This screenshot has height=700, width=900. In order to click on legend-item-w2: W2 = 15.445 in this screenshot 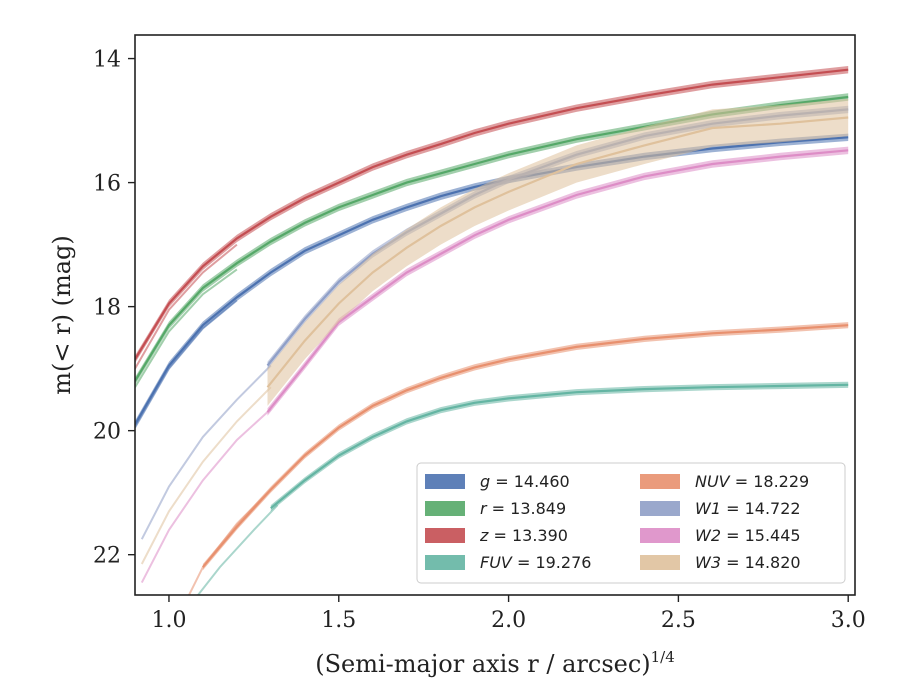, I will do `click(720, 535)`.